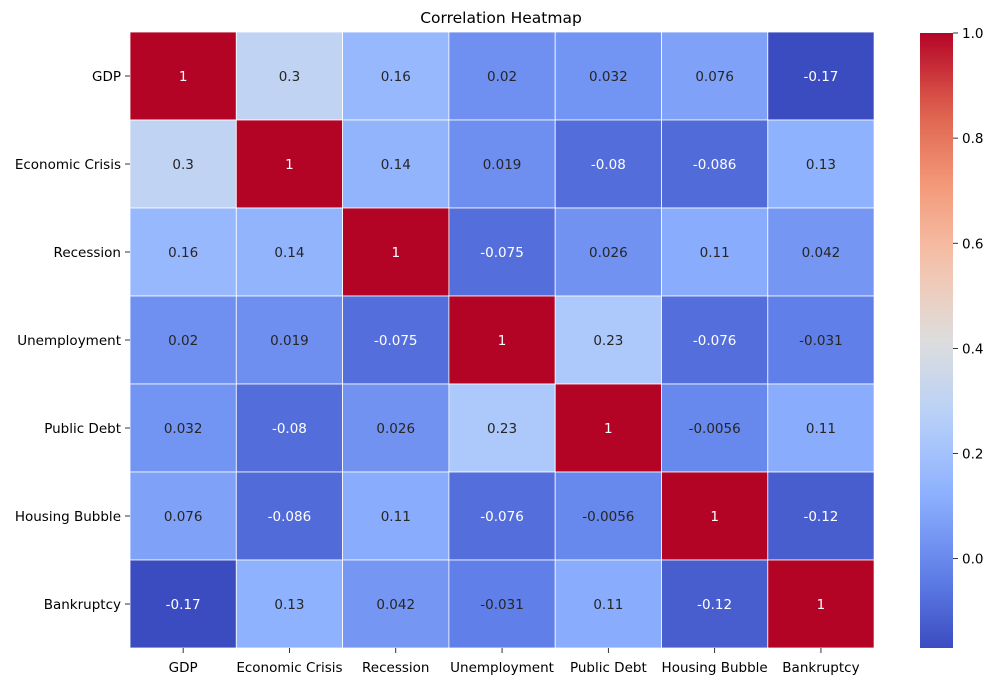 The width and height of the screenshot is (991, 682). What do you see at coordinates (183, 341) in the screenshot?
I see `cell-annotation-unemployment-gdp: 0.02` at bounding box center [183, 341].